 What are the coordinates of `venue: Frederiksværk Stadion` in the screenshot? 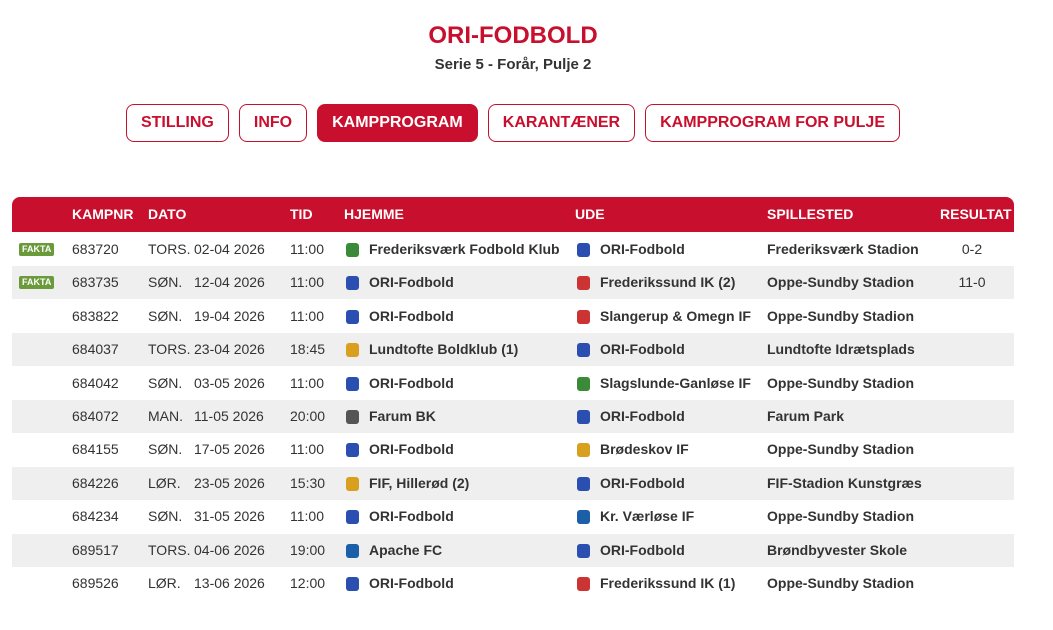 It's located at (843, 249).